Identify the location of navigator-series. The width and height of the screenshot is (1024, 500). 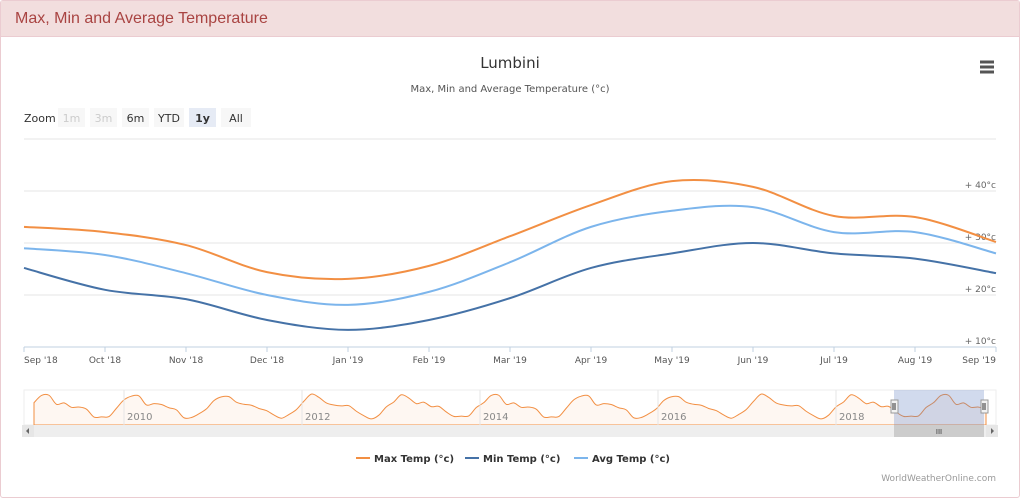
(510, 409).